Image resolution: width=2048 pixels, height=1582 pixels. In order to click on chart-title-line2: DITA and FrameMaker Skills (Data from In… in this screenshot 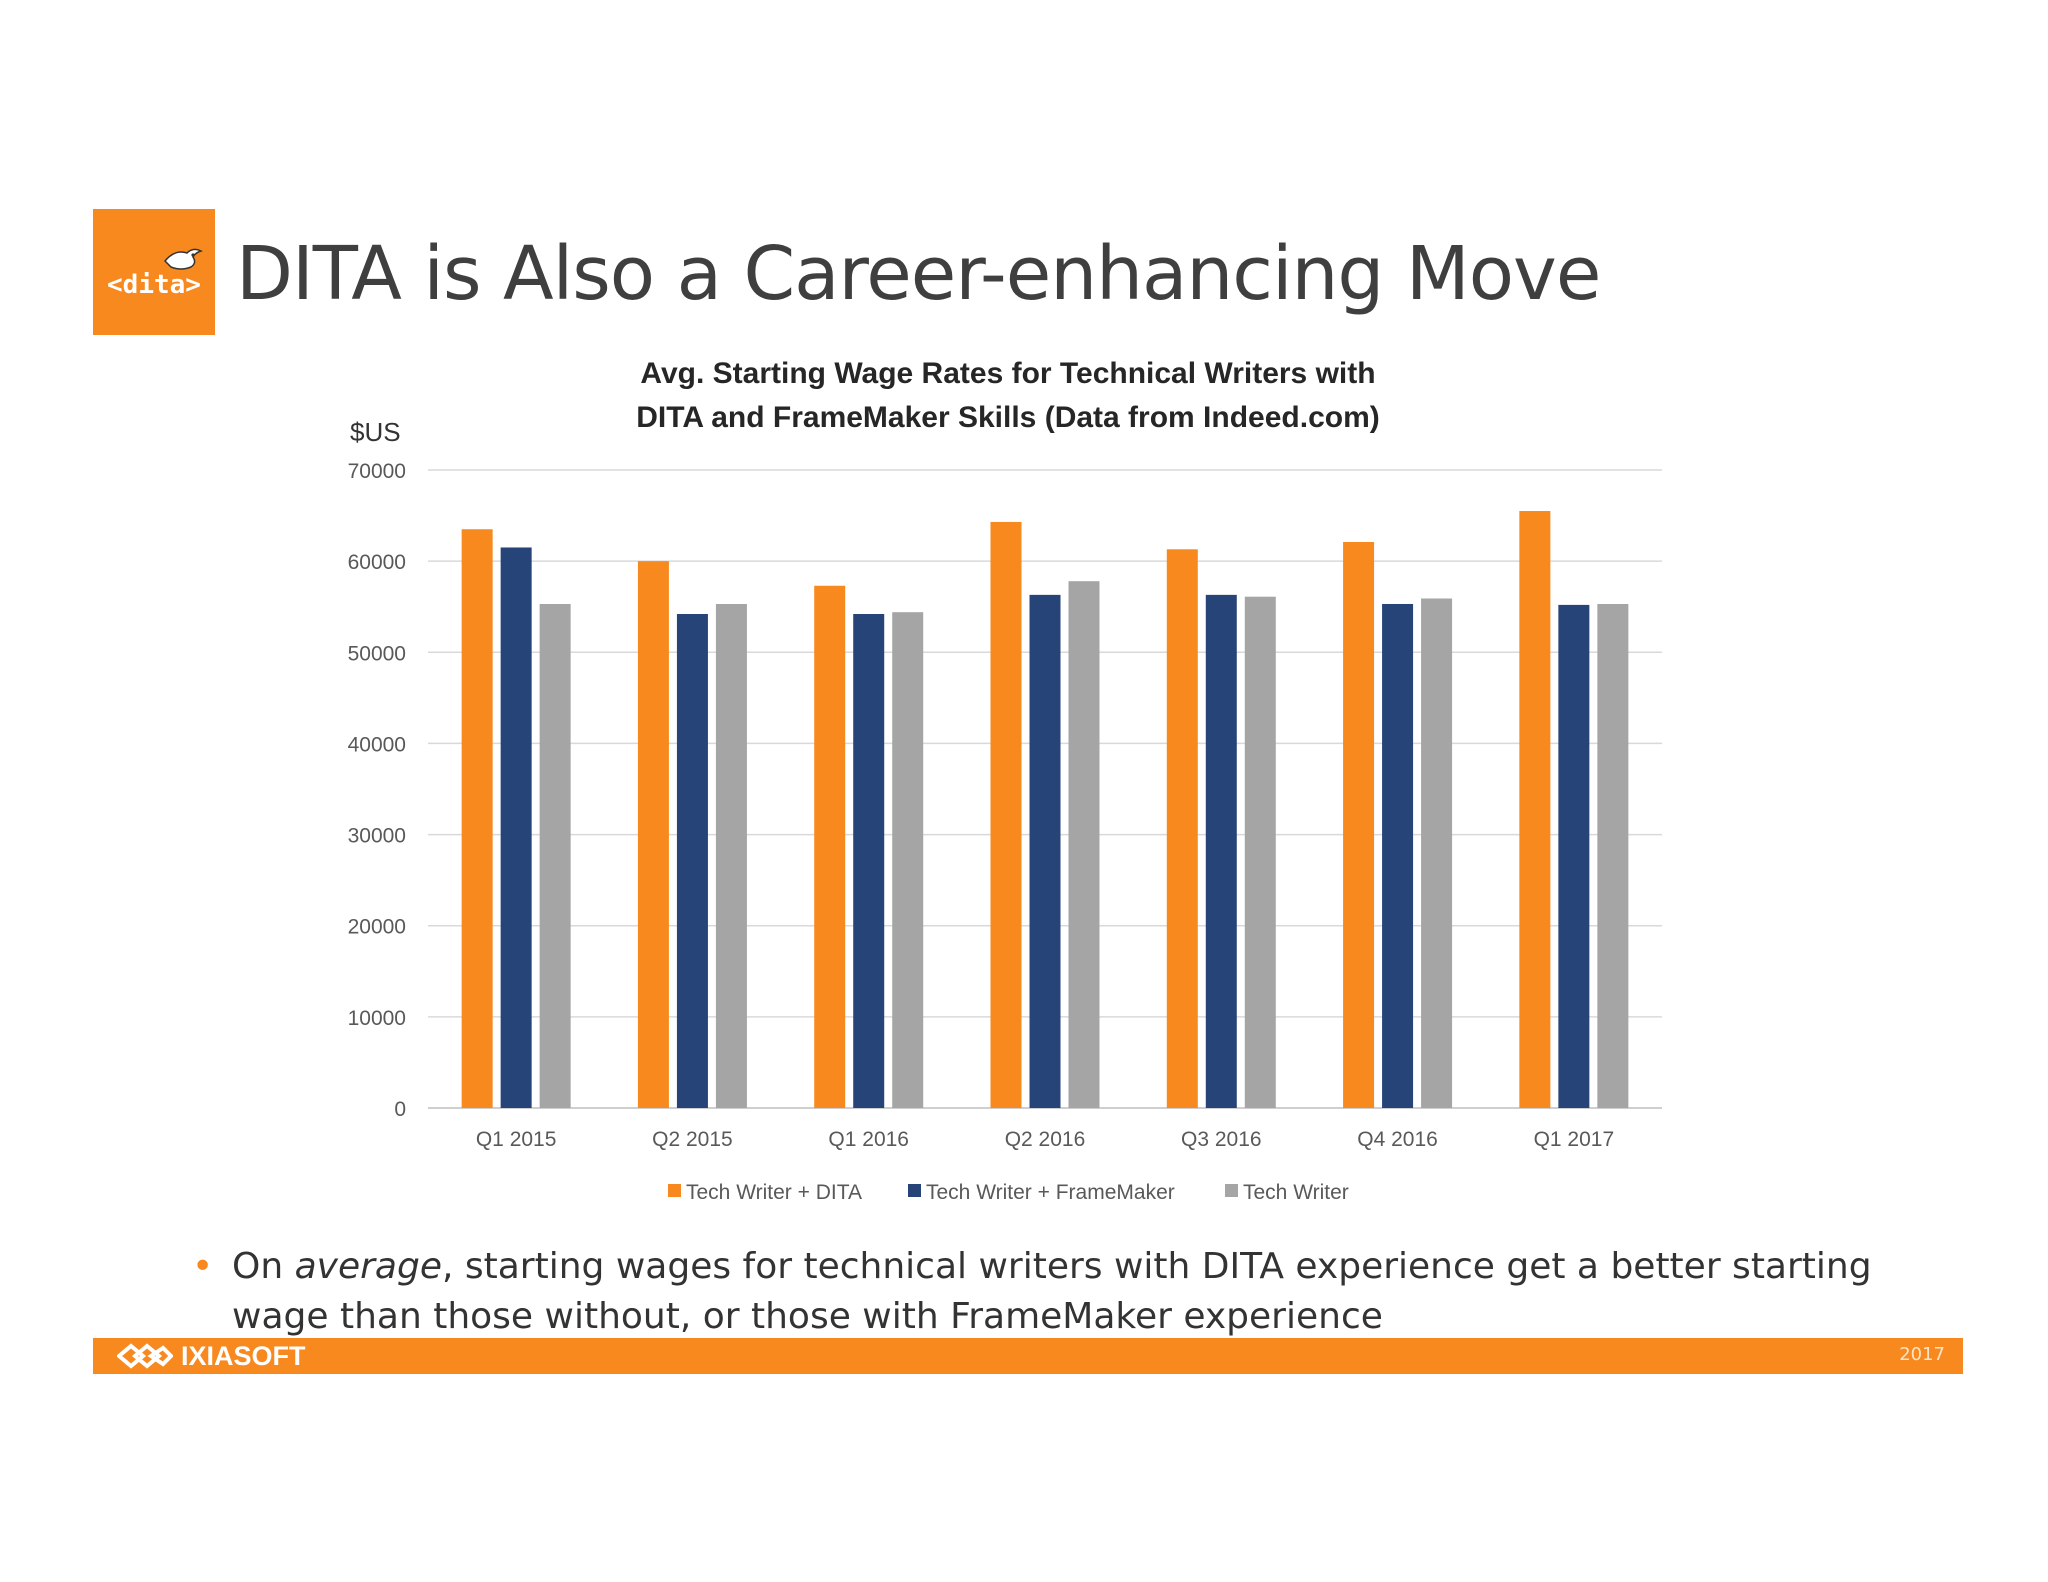, I will do `click(1008, 417)`.